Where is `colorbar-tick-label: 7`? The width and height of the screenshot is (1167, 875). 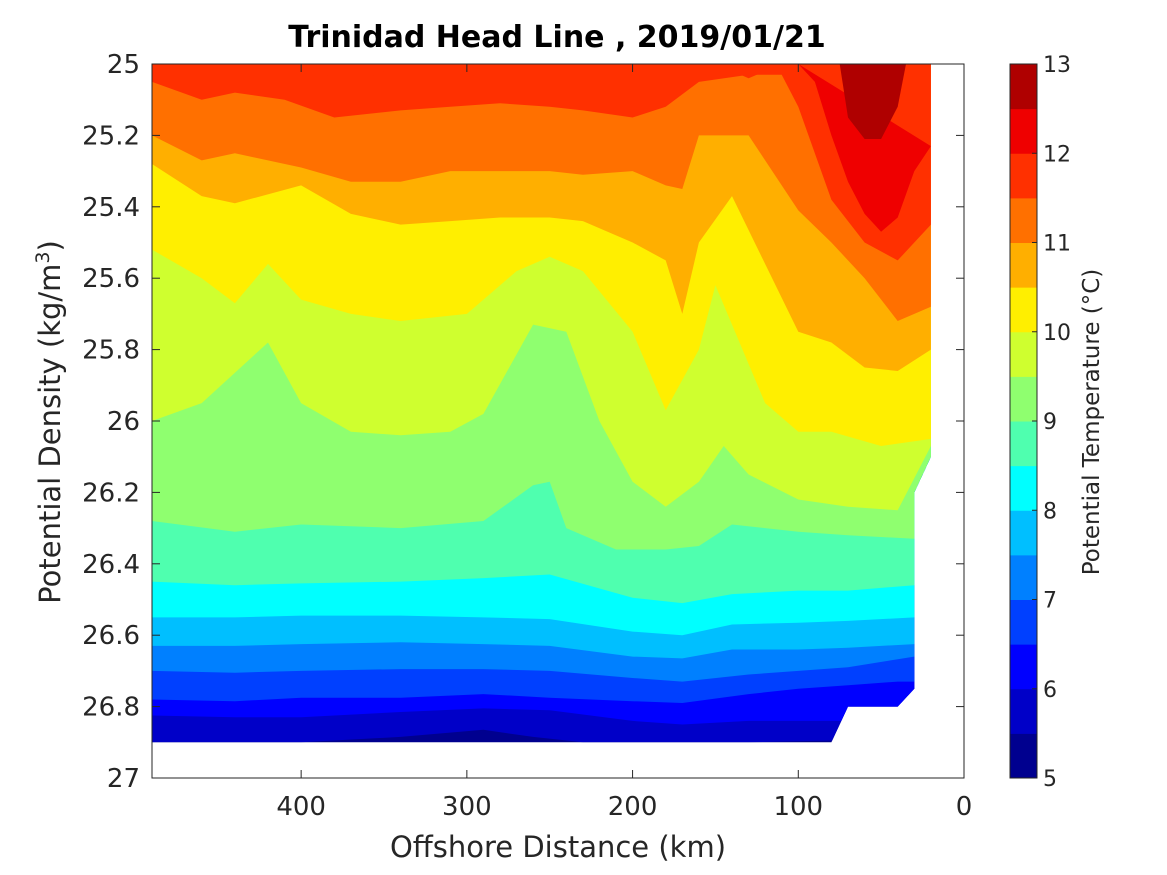 colorbar-tick-label: 7 is located at coordinates (1050, 601).